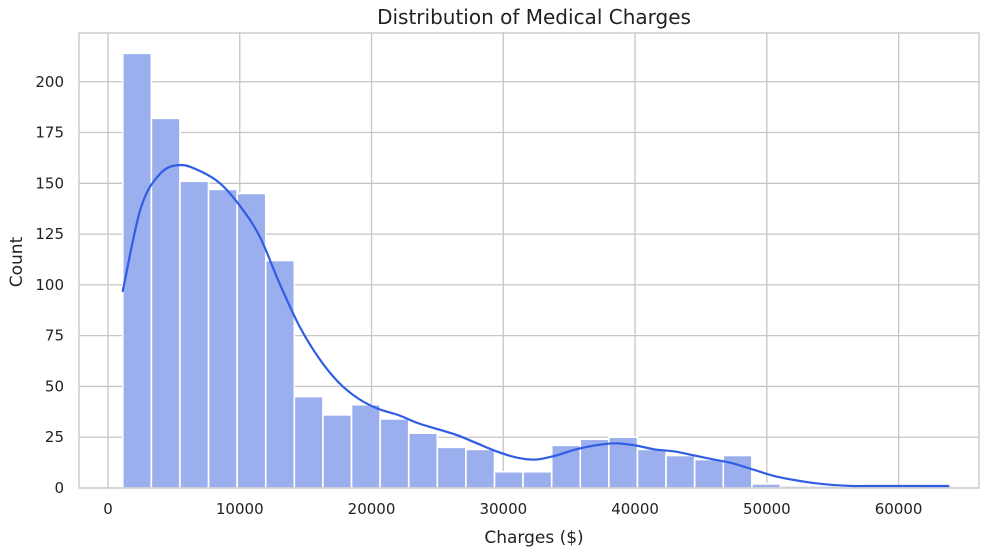 This screenshot has height=554, width=1000. I want to click on y-tick-label: 50, so click(54, 386).